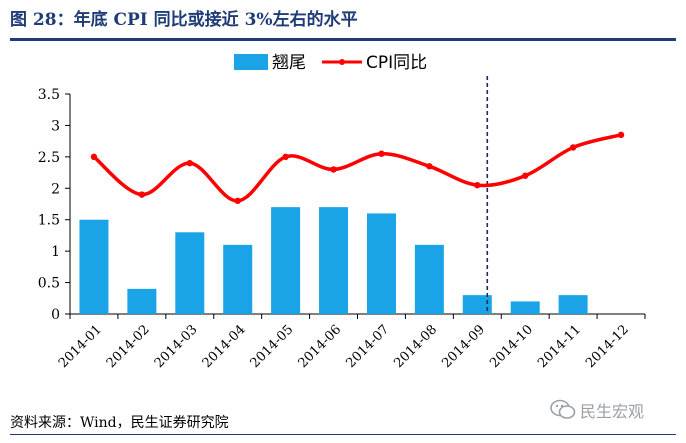 The height and width of the screenshot is (443, 686). I want to click on y-tick-label: 1, so click(55, 252).